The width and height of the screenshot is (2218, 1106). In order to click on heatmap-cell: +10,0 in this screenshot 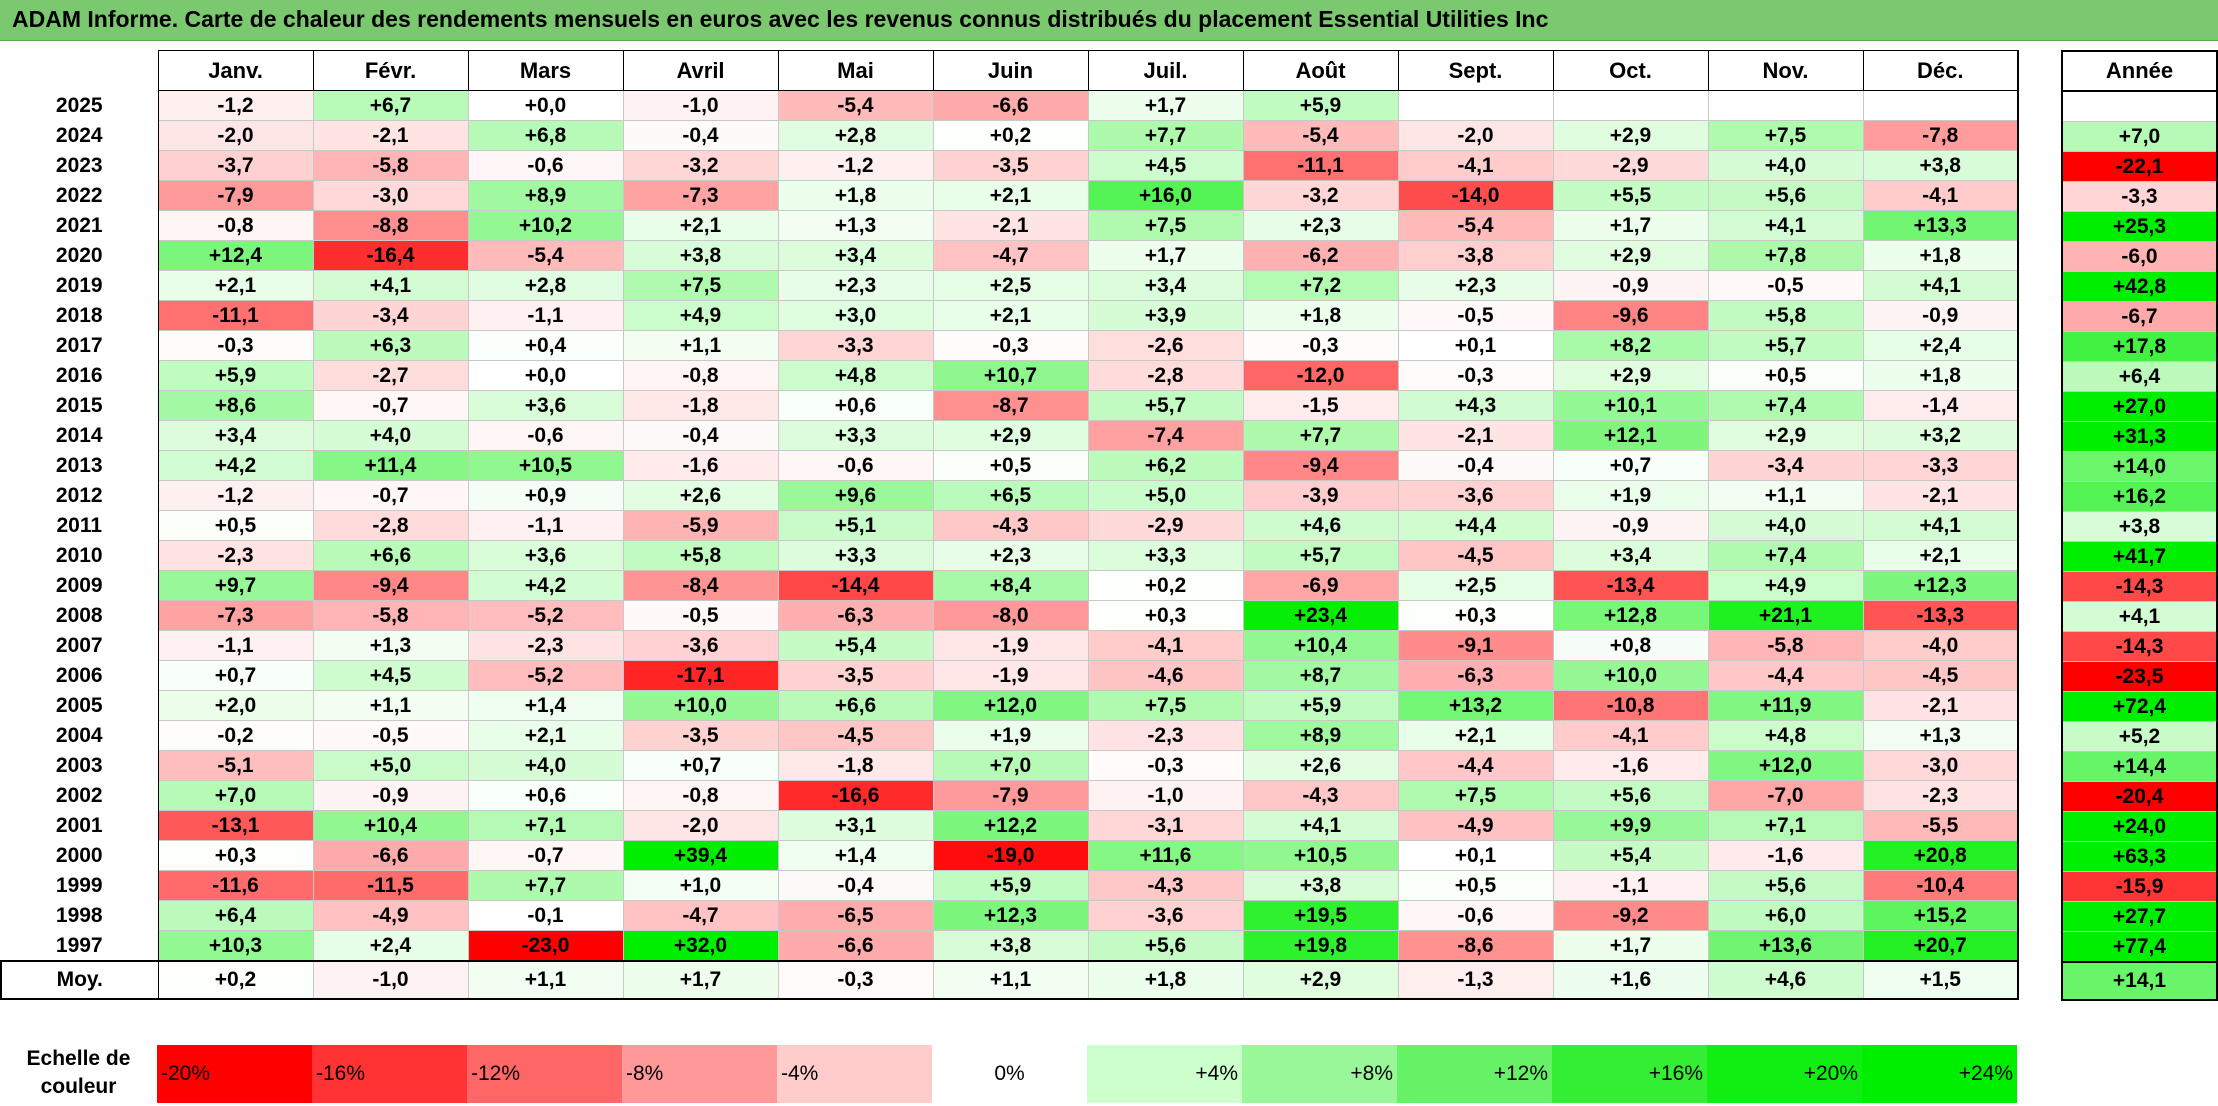, I will do `click(700, 705)`.